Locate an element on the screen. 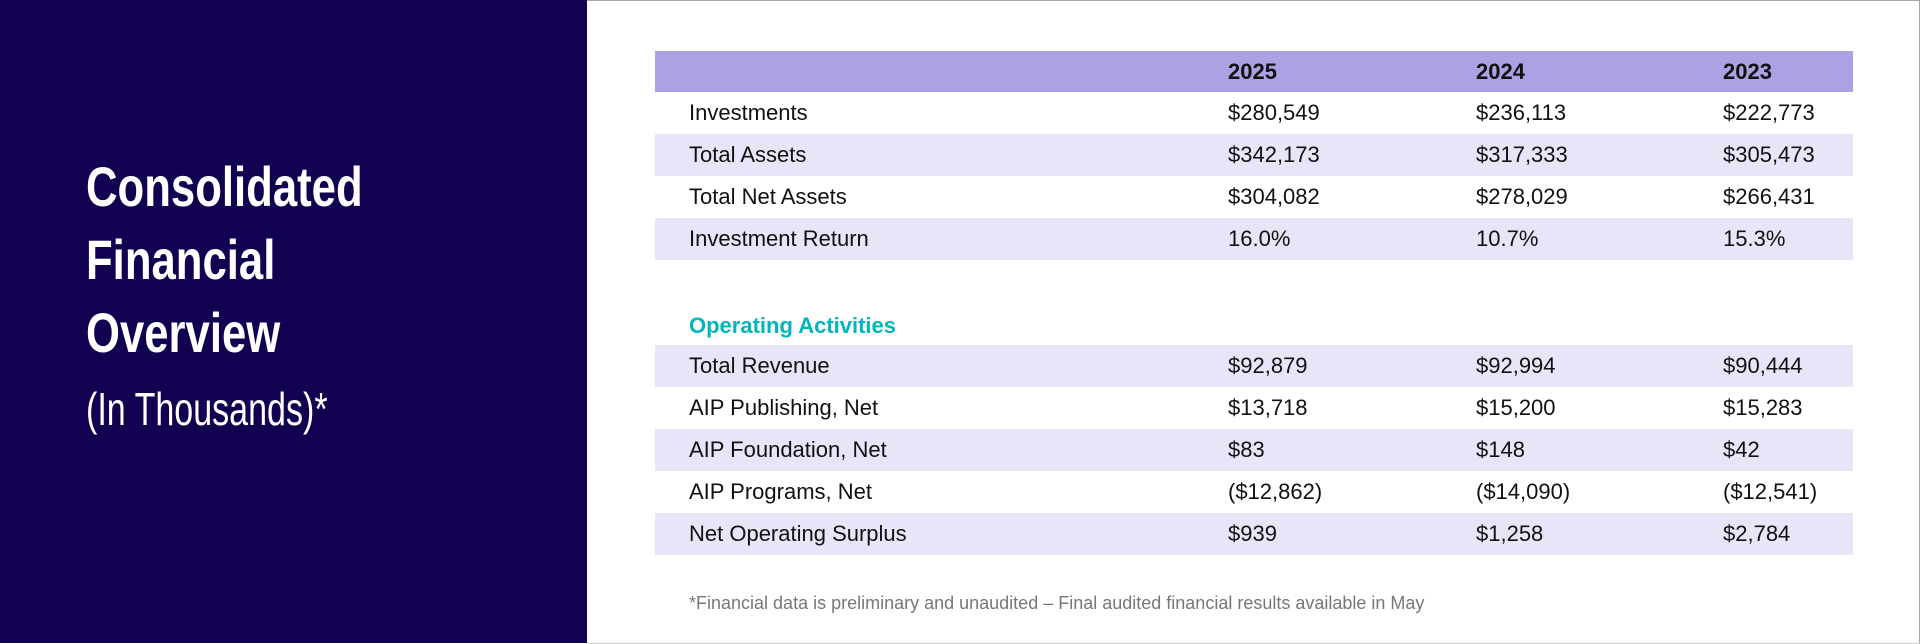 The width and height of the screenshot is (1920, 644). cell-value: $92,994 is located at coordinates (1516, 365).